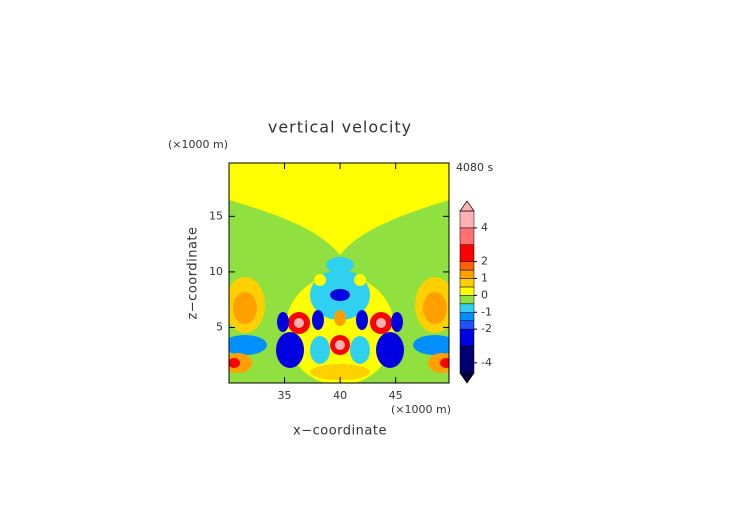 This screenshot has width=752, height=532. I want to click on colorbar-tick-label: 0, so click(484, 294).